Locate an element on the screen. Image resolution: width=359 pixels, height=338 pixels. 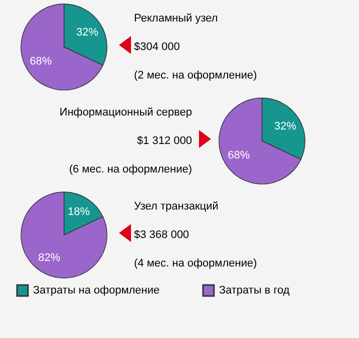
text: Рекламный узел is located at coordinates (176, 18).